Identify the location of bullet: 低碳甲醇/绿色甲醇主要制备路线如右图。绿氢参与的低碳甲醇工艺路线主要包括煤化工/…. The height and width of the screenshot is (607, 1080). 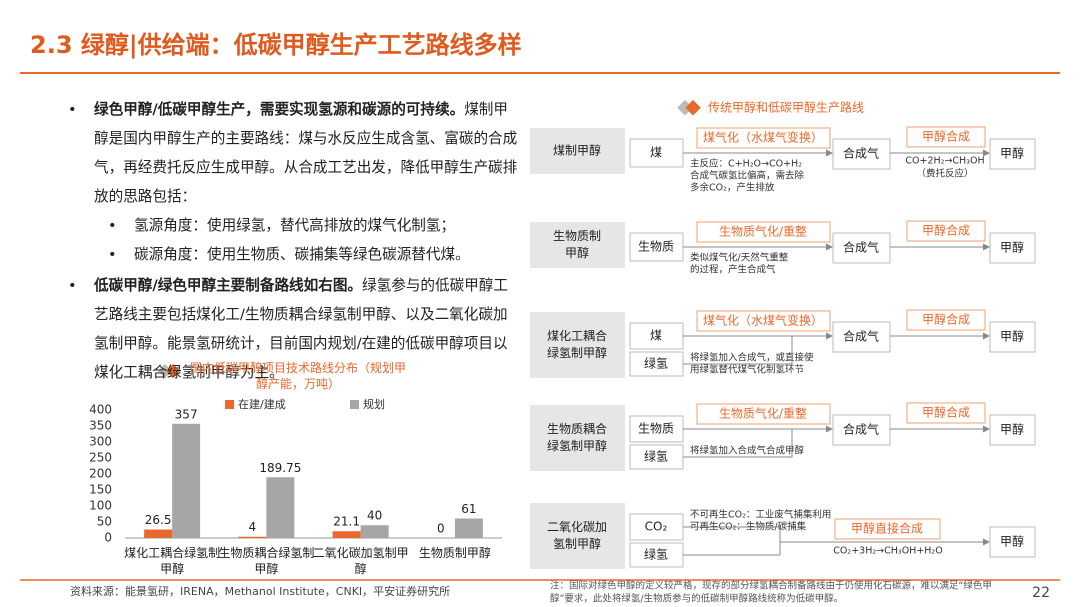
(294, 329).